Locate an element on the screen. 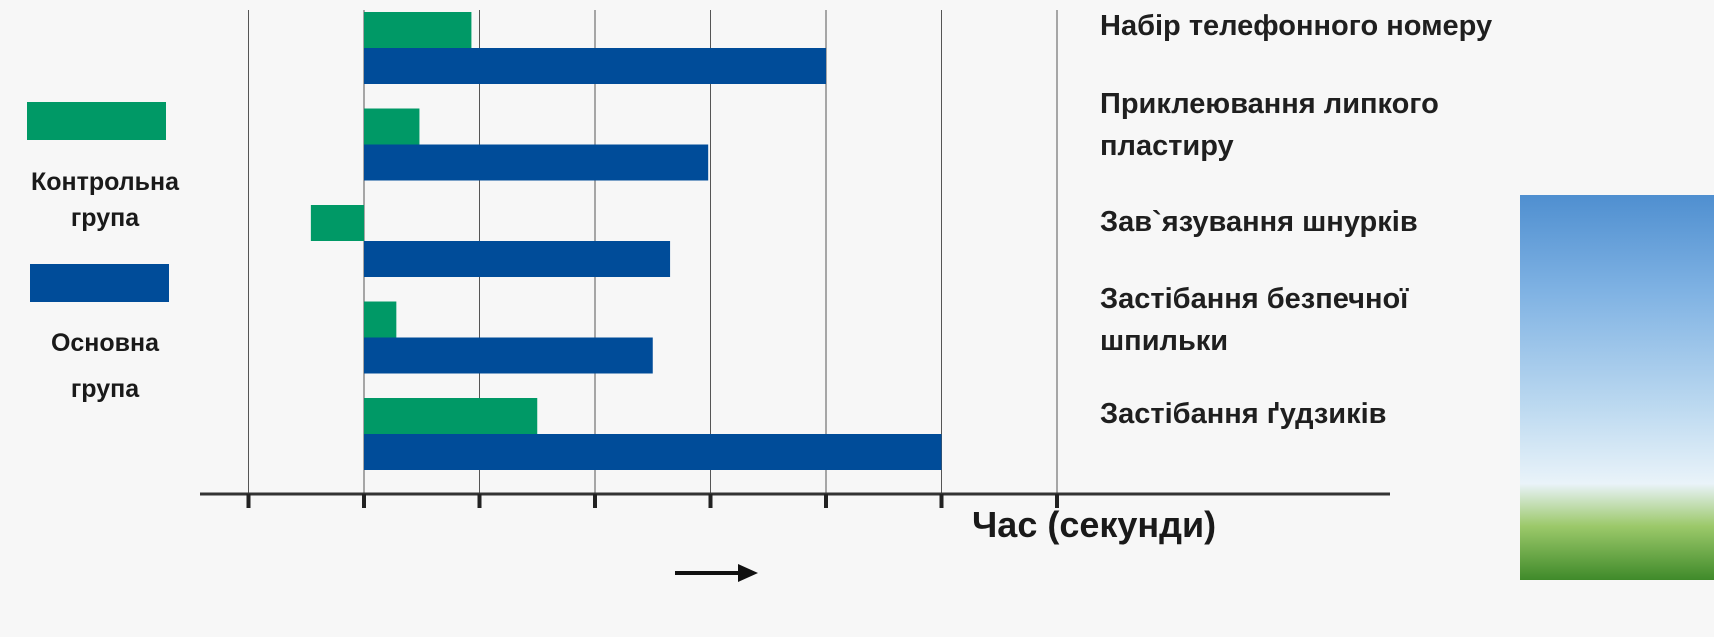  legend-label-main: Основна група is located at coordinates (105, 366).